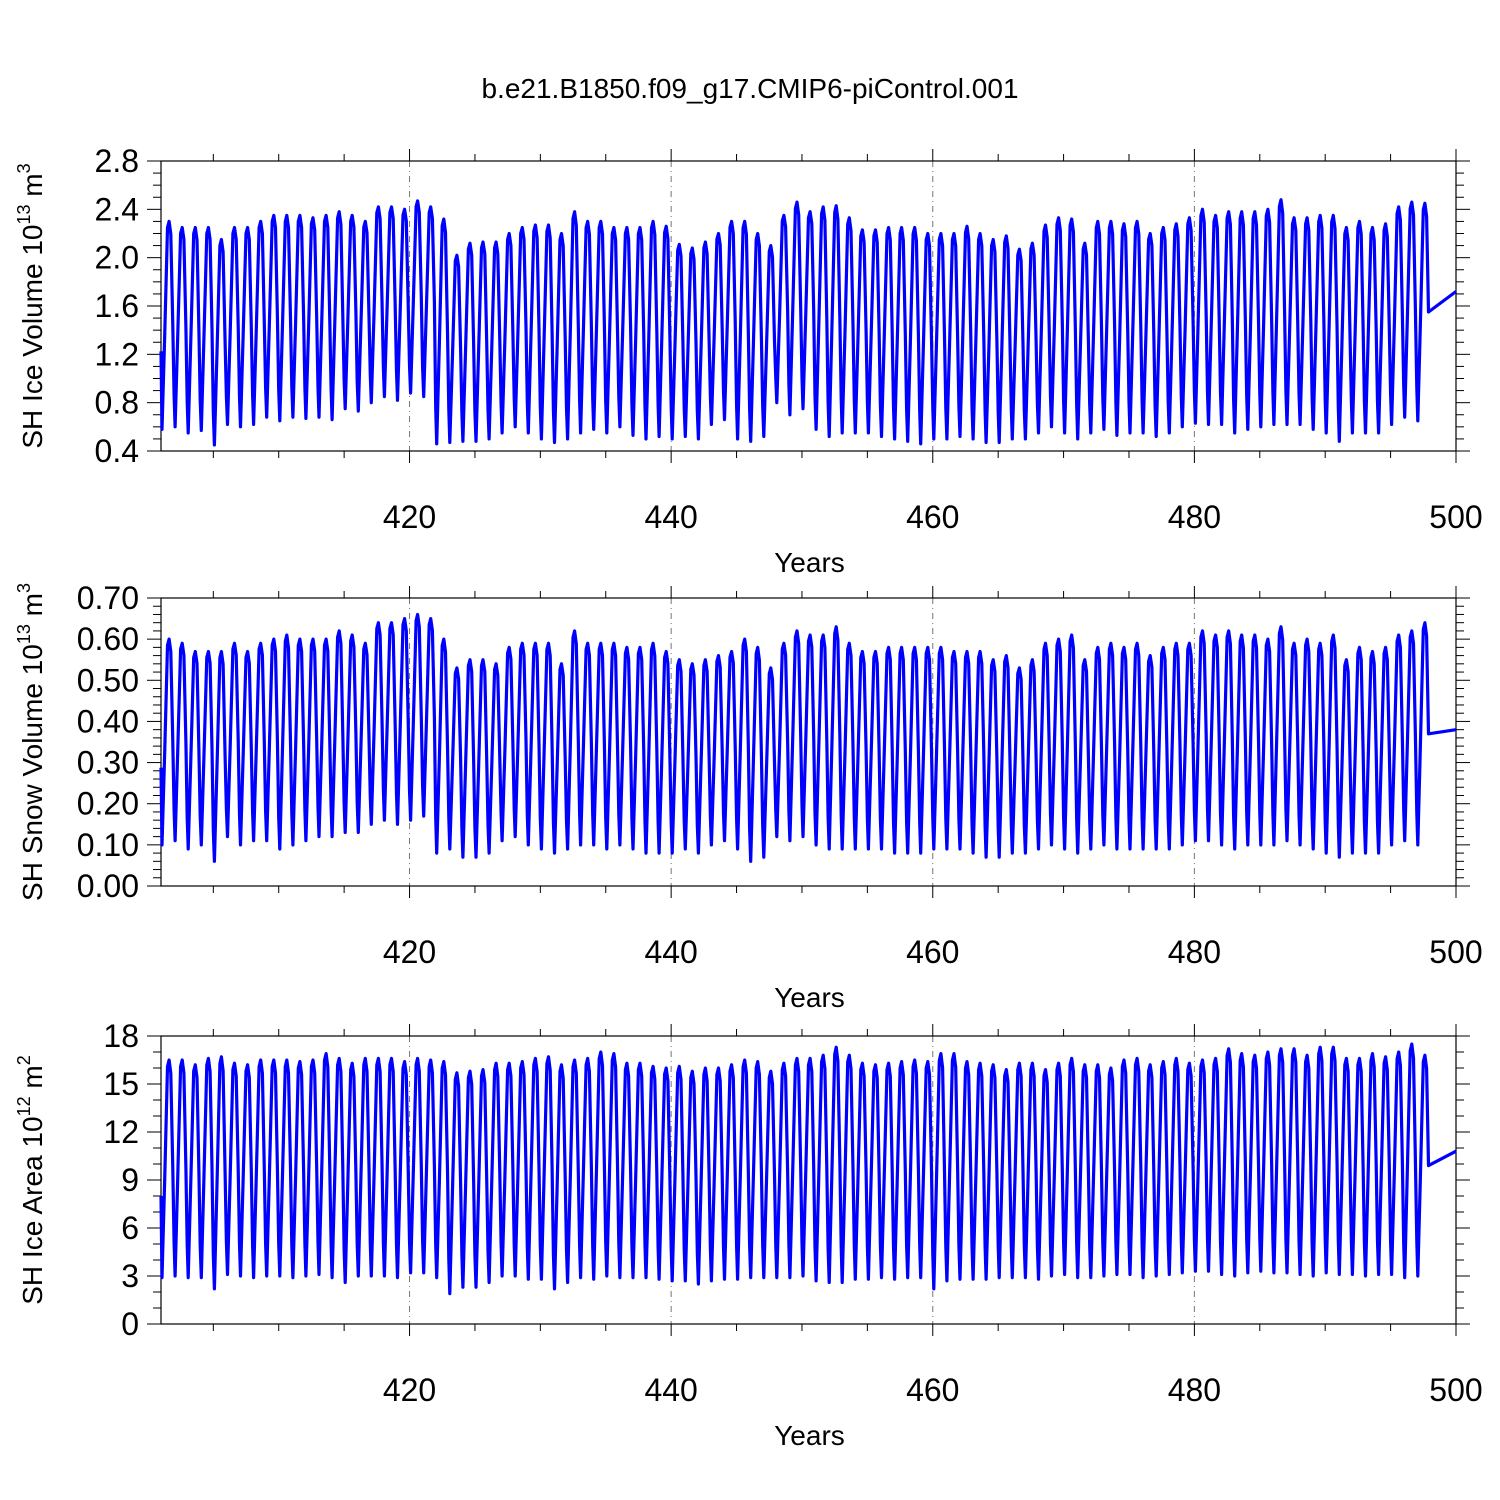 The image size is (1500, 1500). Describe the element at coordinates (24, 1060) in the screenshot. I see `y-axis-title-unit-exp: 2` at that location.